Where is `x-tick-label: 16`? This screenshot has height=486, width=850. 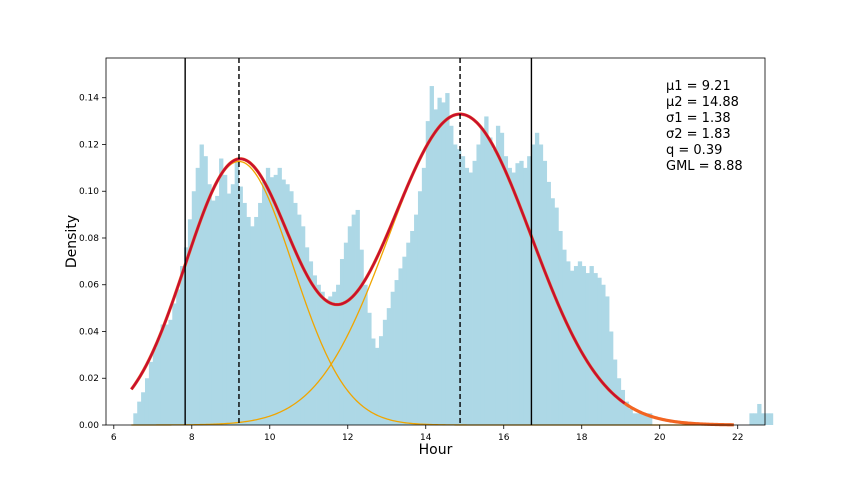 x-tick-label: 16 is located at coordinates (504, 438).